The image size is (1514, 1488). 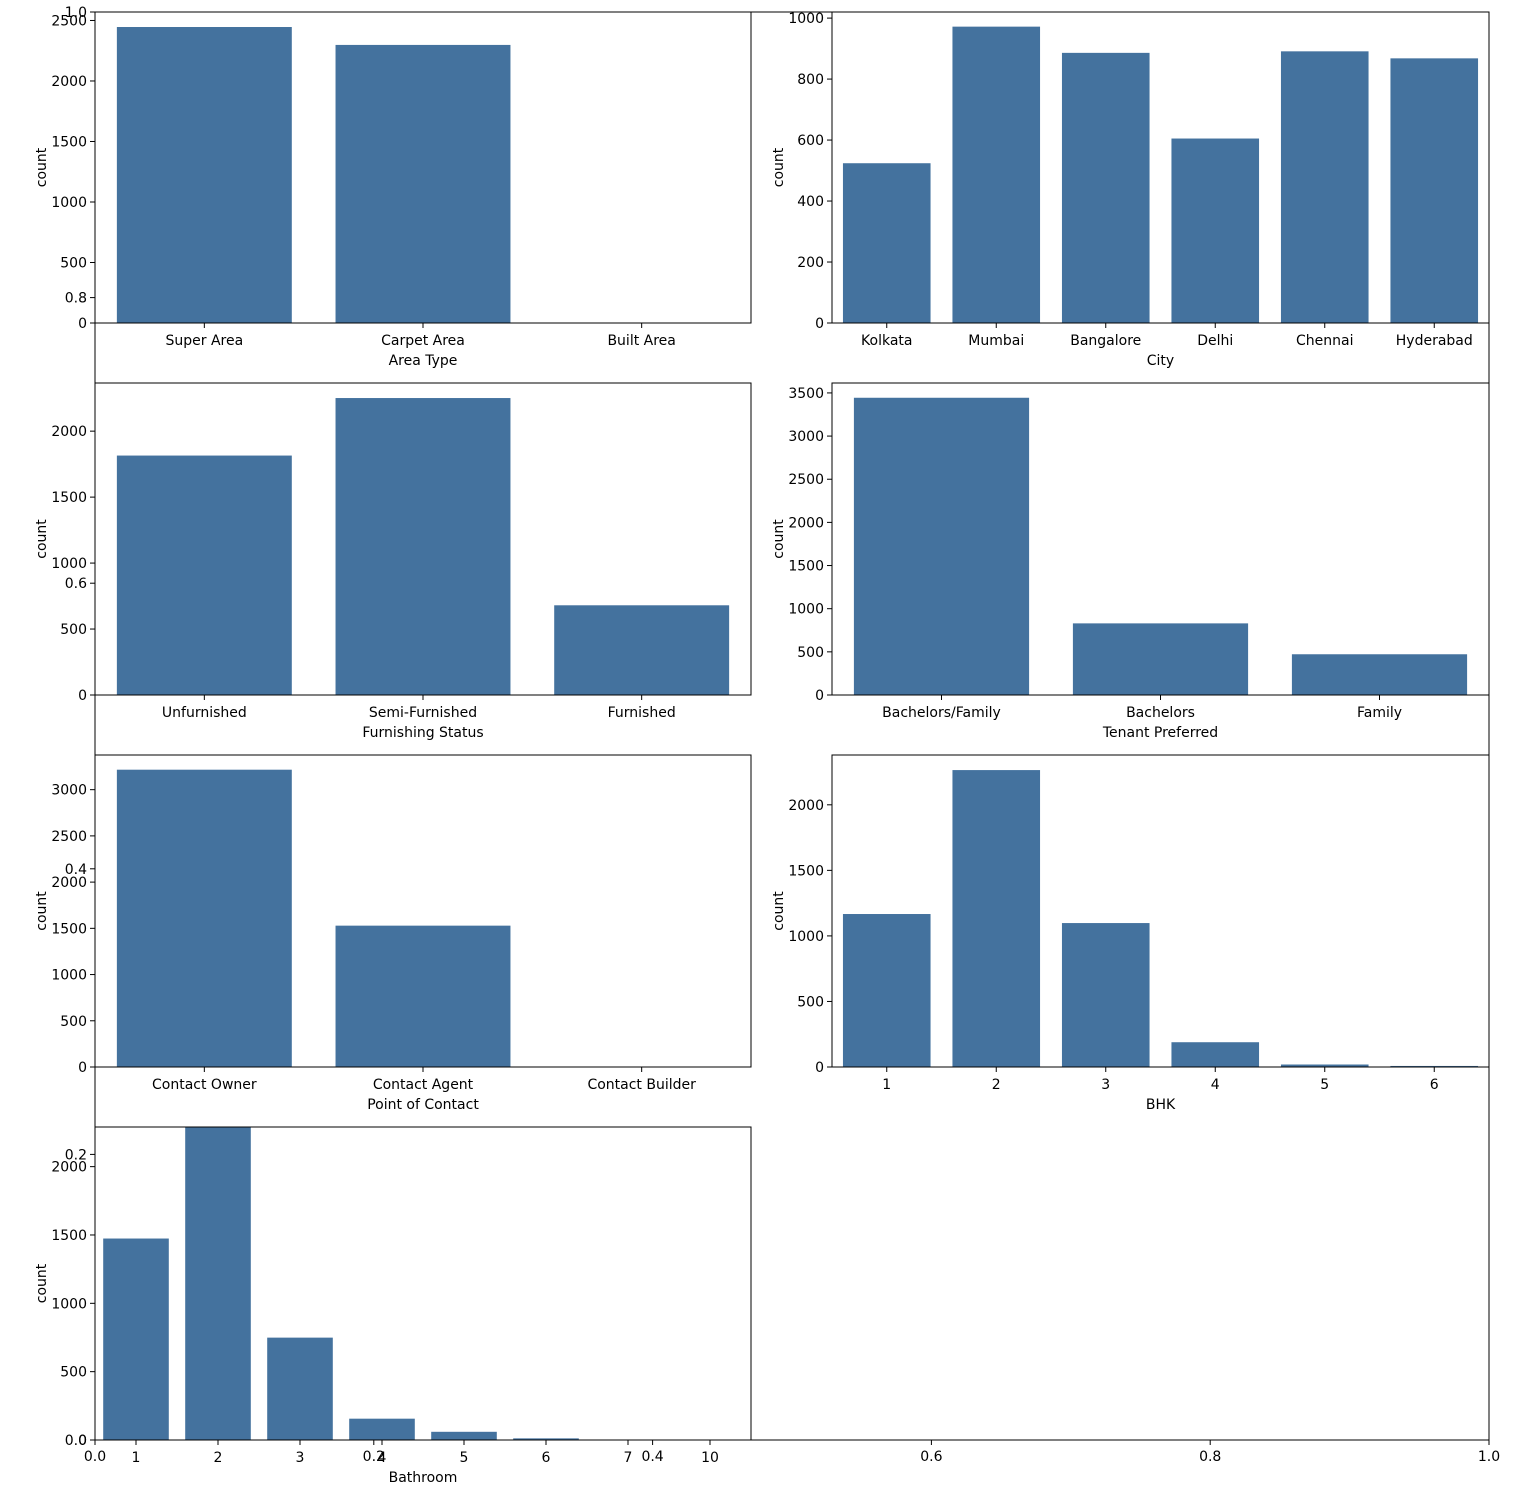 What do you see at coordinates (1215, 230) in the screenshot?
I see `bar-delhi` at bounding box center [1215, 230].